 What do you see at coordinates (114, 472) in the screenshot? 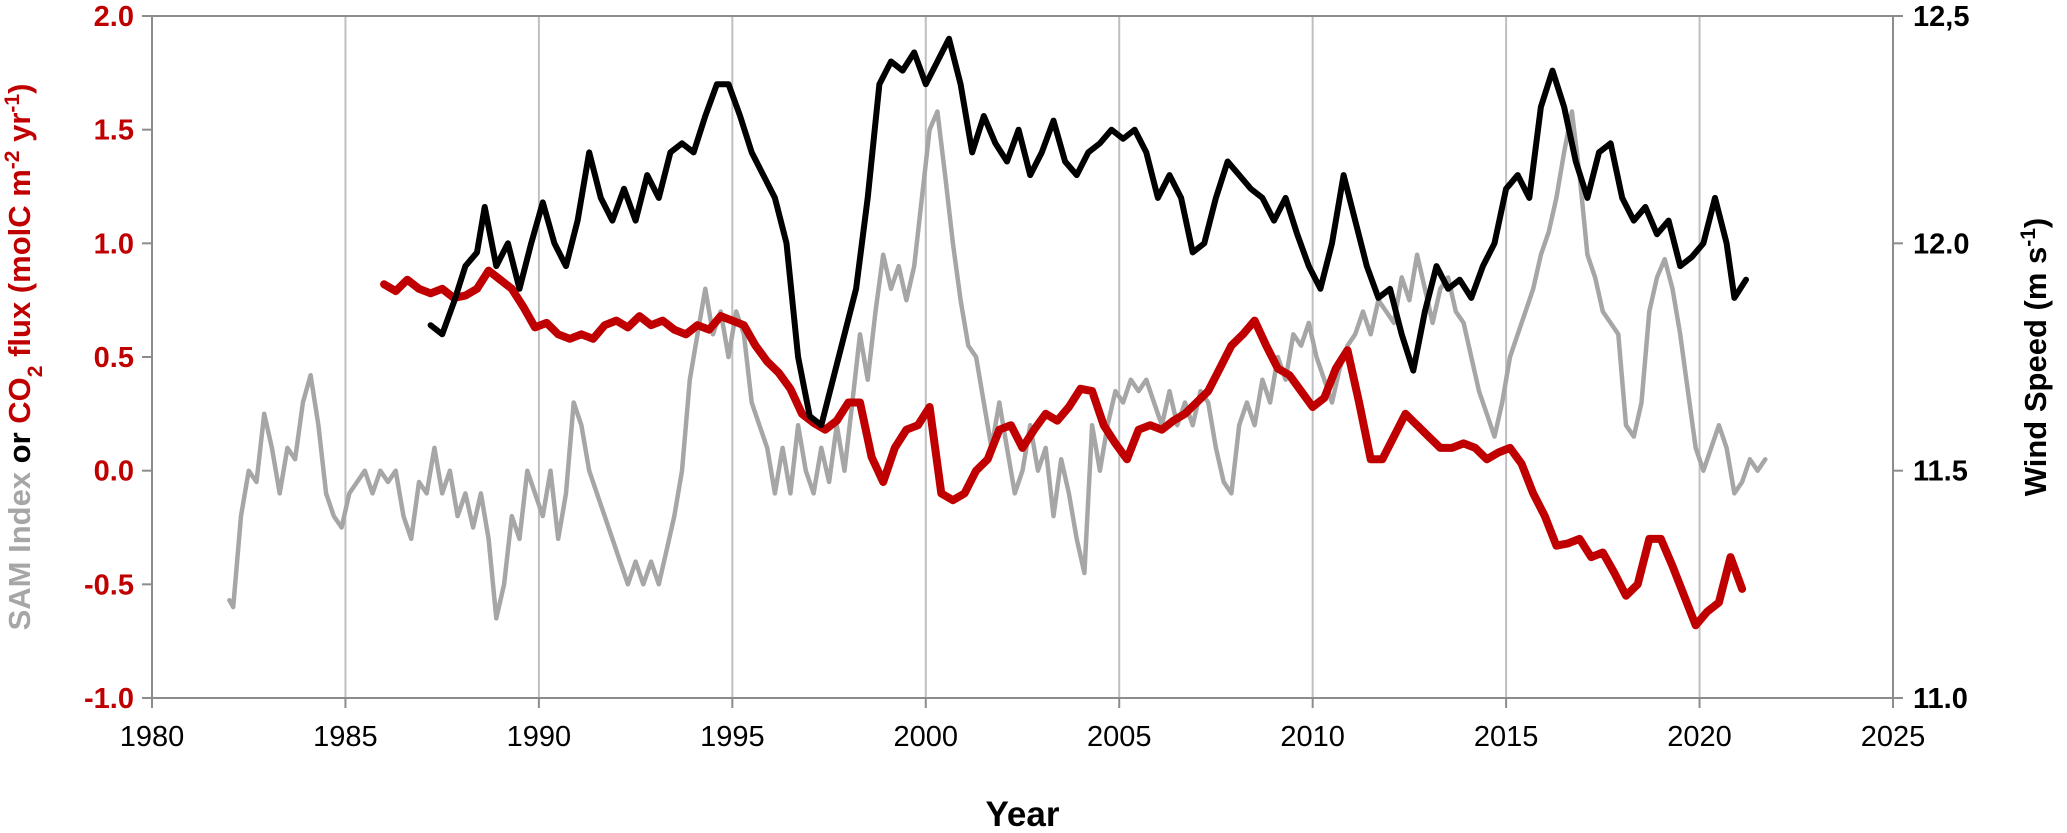
I see `left-tick-label: 0.0` at bounding box center [114, 472].